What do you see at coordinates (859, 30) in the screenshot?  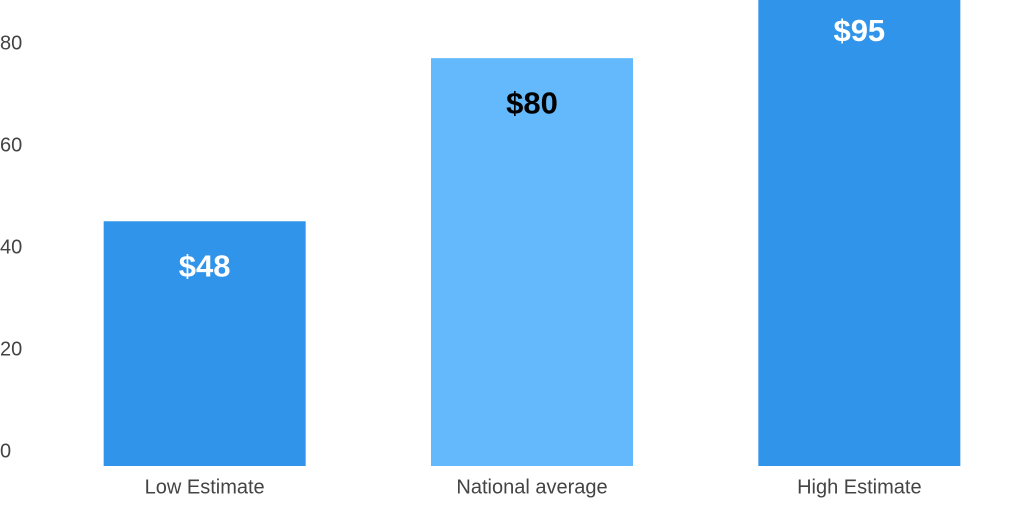 I see `value-label: $95` at bounding box center [859, 30].